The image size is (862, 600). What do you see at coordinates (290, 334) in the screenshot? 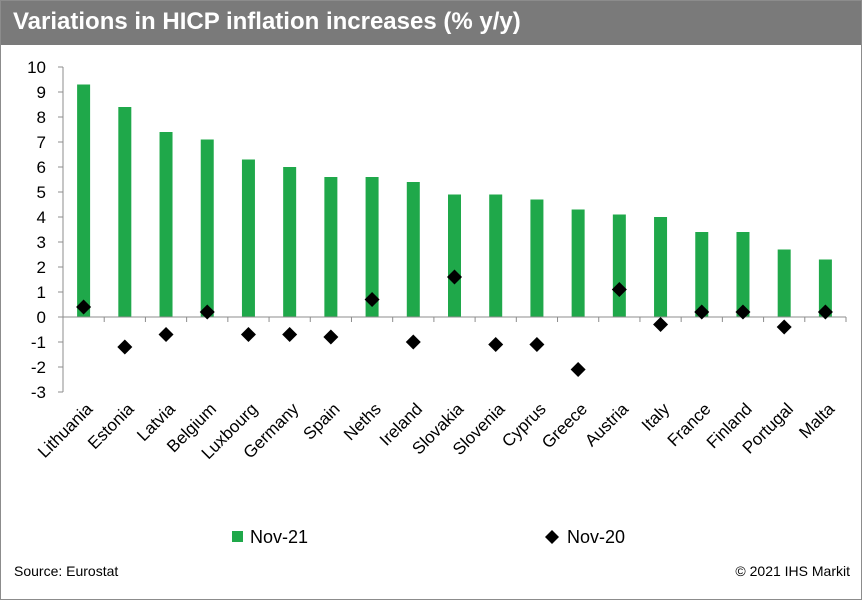
I see `marker-germany` at bounding box center [290, 334].